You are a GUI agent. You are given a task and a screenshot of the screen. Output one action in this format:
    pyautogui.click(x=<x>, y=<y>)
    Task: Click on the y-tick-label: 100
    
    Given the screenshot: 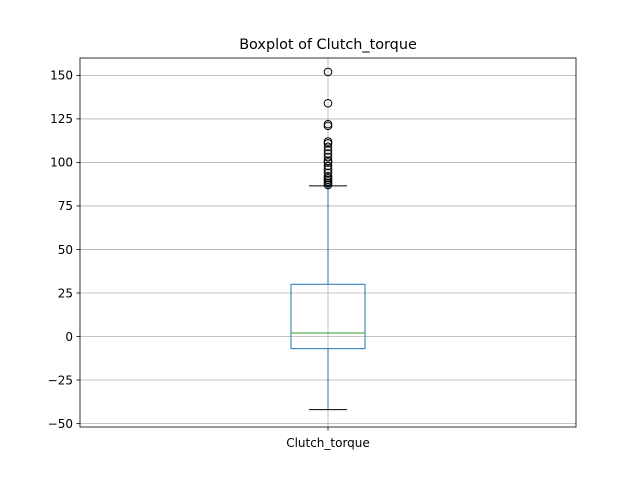 What is the action you would take?
    pyautogui.click(x=61, y=163)
    